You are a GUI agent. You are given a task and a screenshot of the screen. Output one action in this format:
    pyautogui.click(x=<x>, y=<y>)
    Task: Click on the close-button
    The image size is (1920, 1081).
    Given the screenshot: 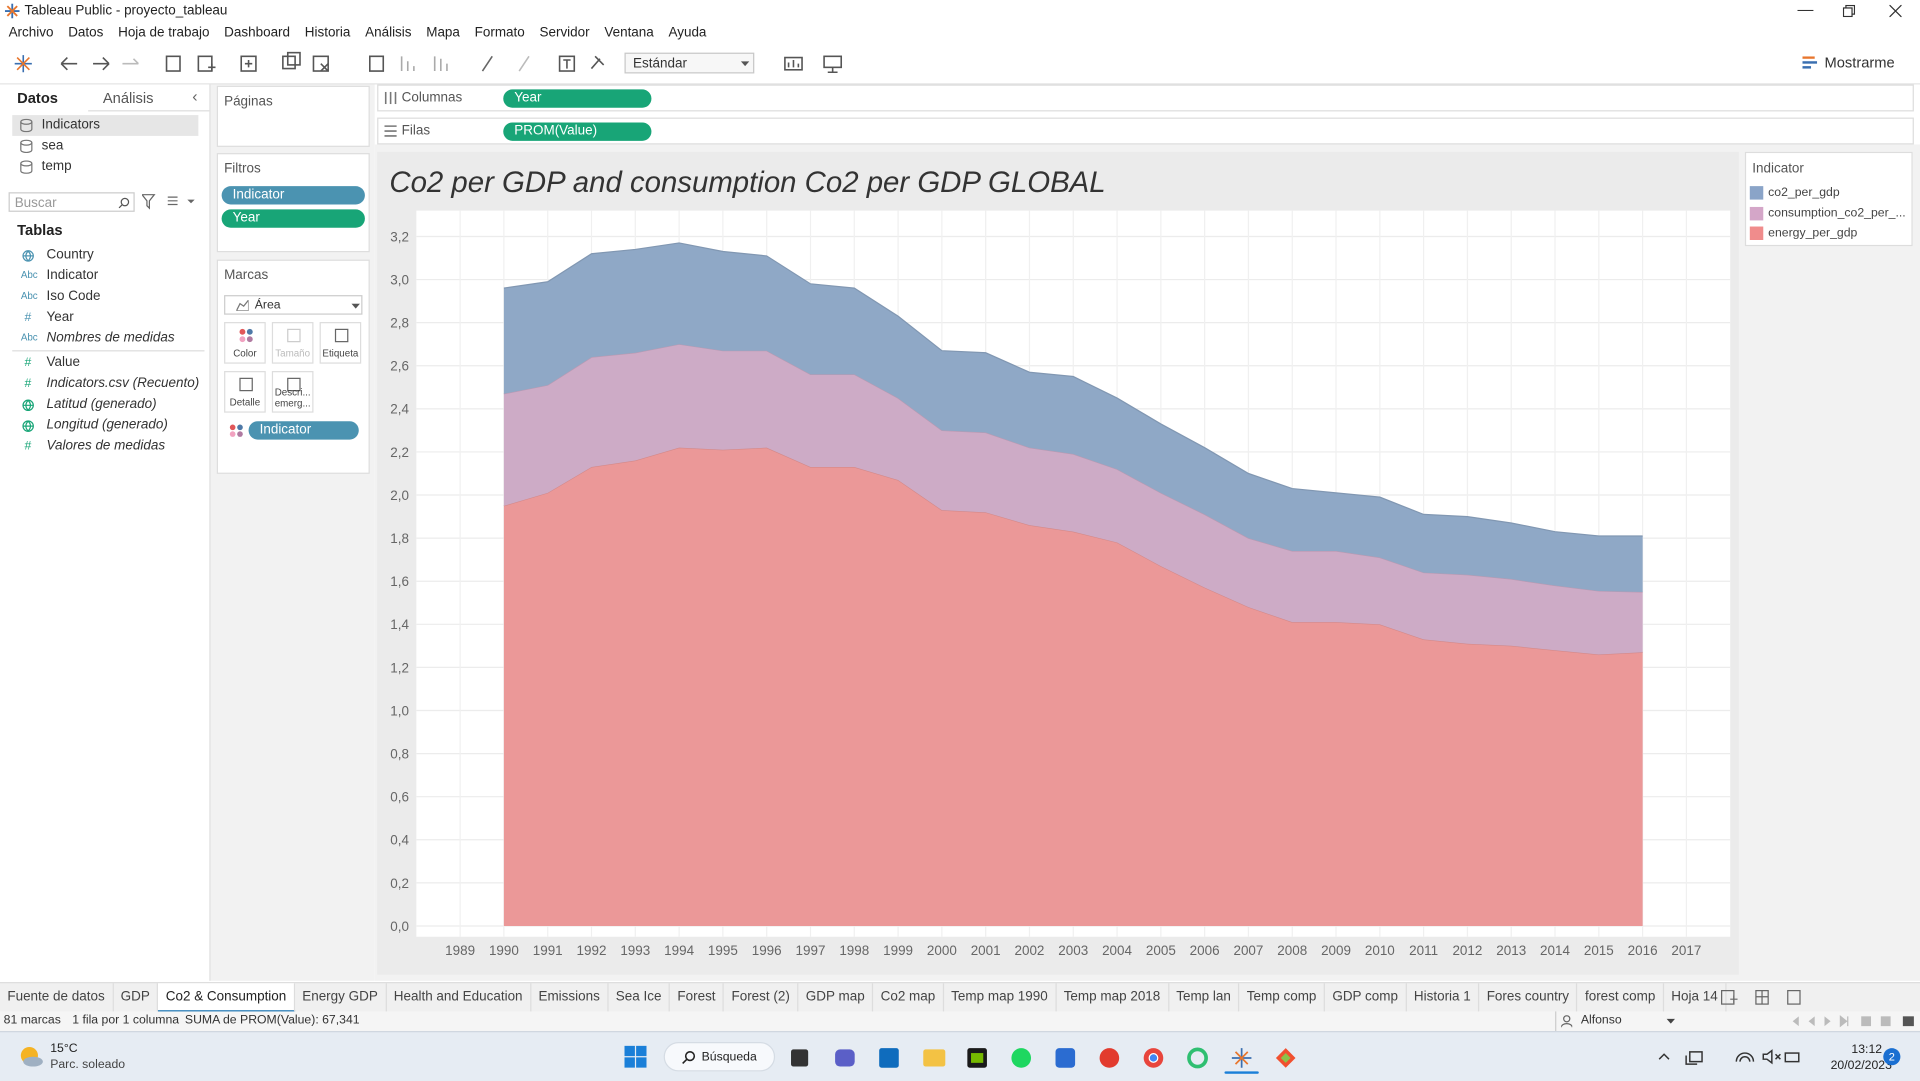 What is the action you would take?
    pyautogui.click(x=1895, y=11)
    